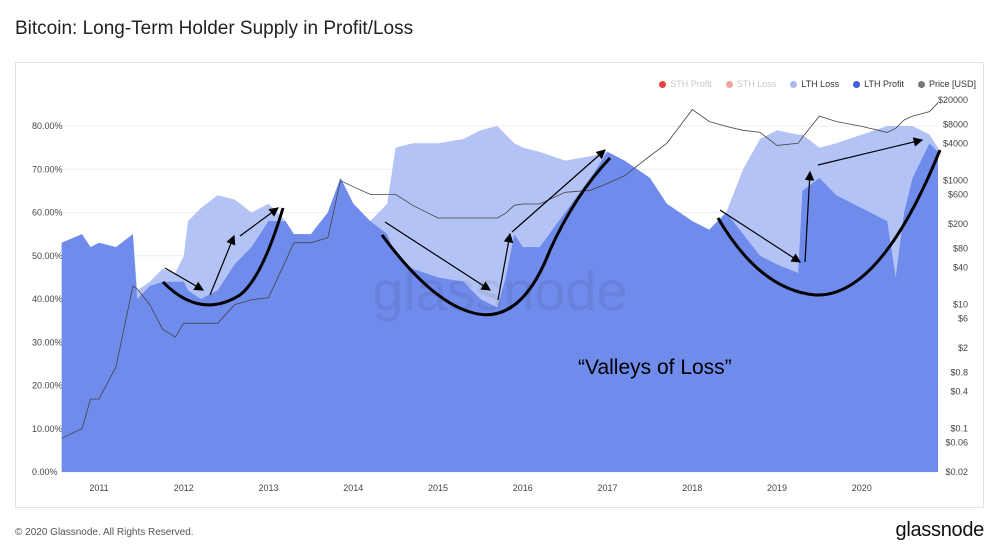  Describe the element at coordinates (184, 488) in the screenshot. I see `x-tick-label: 2012` at that location.